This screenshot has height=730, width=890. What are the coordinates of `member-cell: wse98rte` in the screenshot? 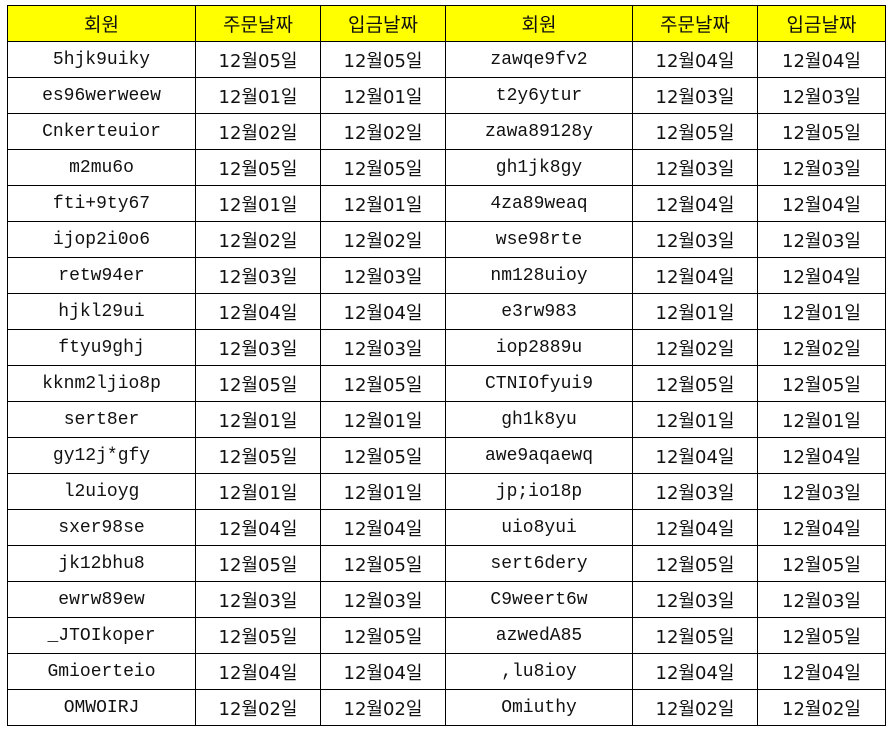 It's located at (539, 239).